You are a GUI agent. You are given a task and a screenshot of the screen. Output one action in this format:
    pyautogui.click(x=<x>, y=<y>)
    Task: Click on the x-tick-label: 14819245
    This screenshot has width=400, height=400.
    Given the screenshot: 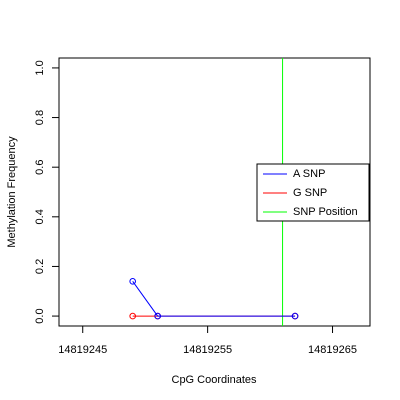 What is the action you would take?
    pyautogui.click(x=82, y=350)
    